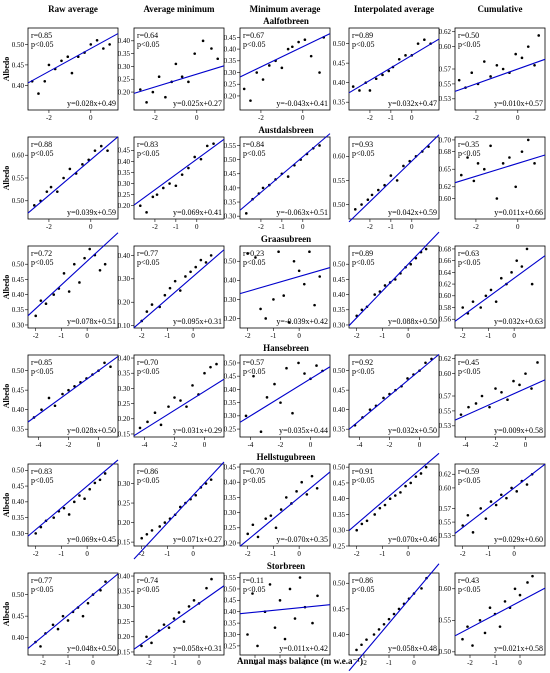 The height and width of the screenshot is (673, 550). I want to click on y-tick-label: 0.30, so click(124, 279).